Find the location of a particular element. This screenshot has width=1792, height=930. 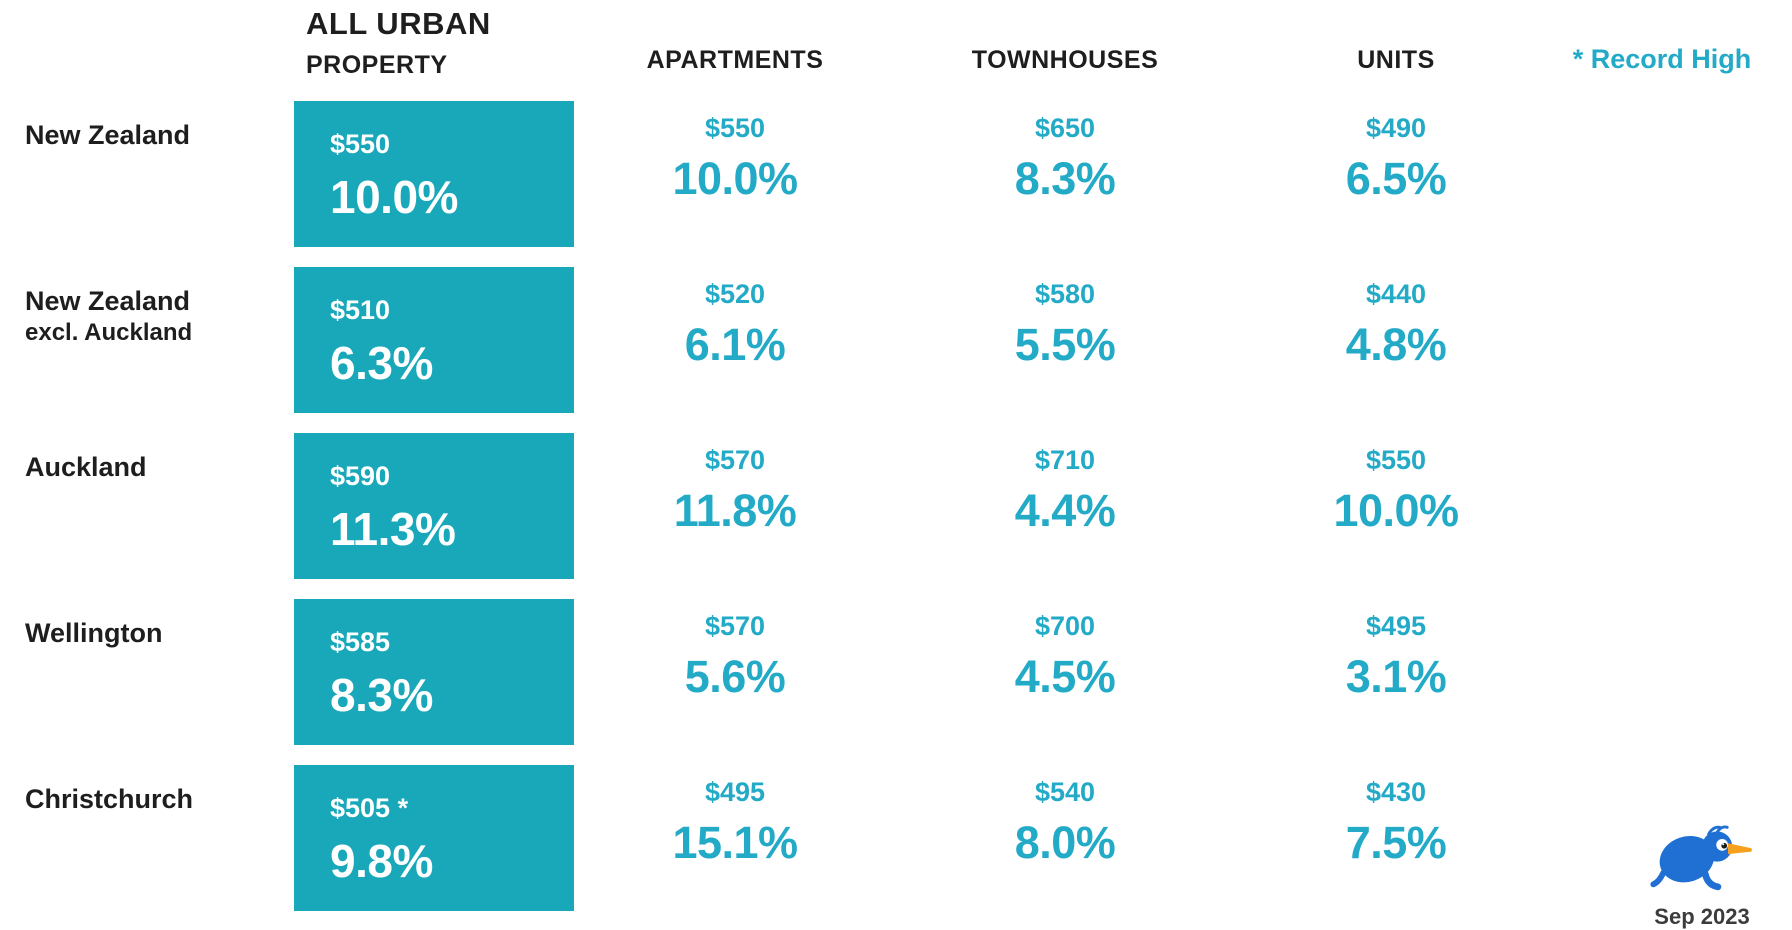

all-urban-cell: $550 10.0% is located at coordinates (434, 174).